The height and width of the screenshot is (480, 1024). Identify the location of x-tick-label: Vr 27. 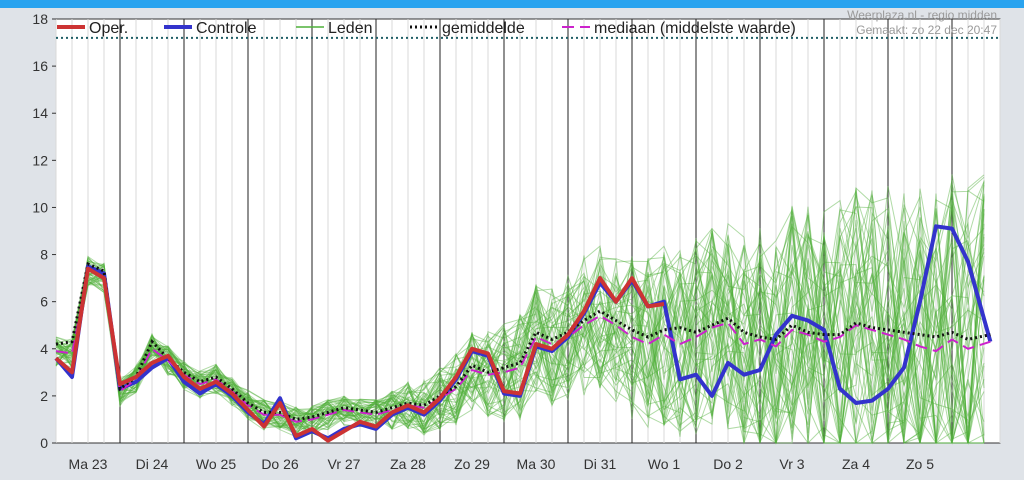
(344, 464).